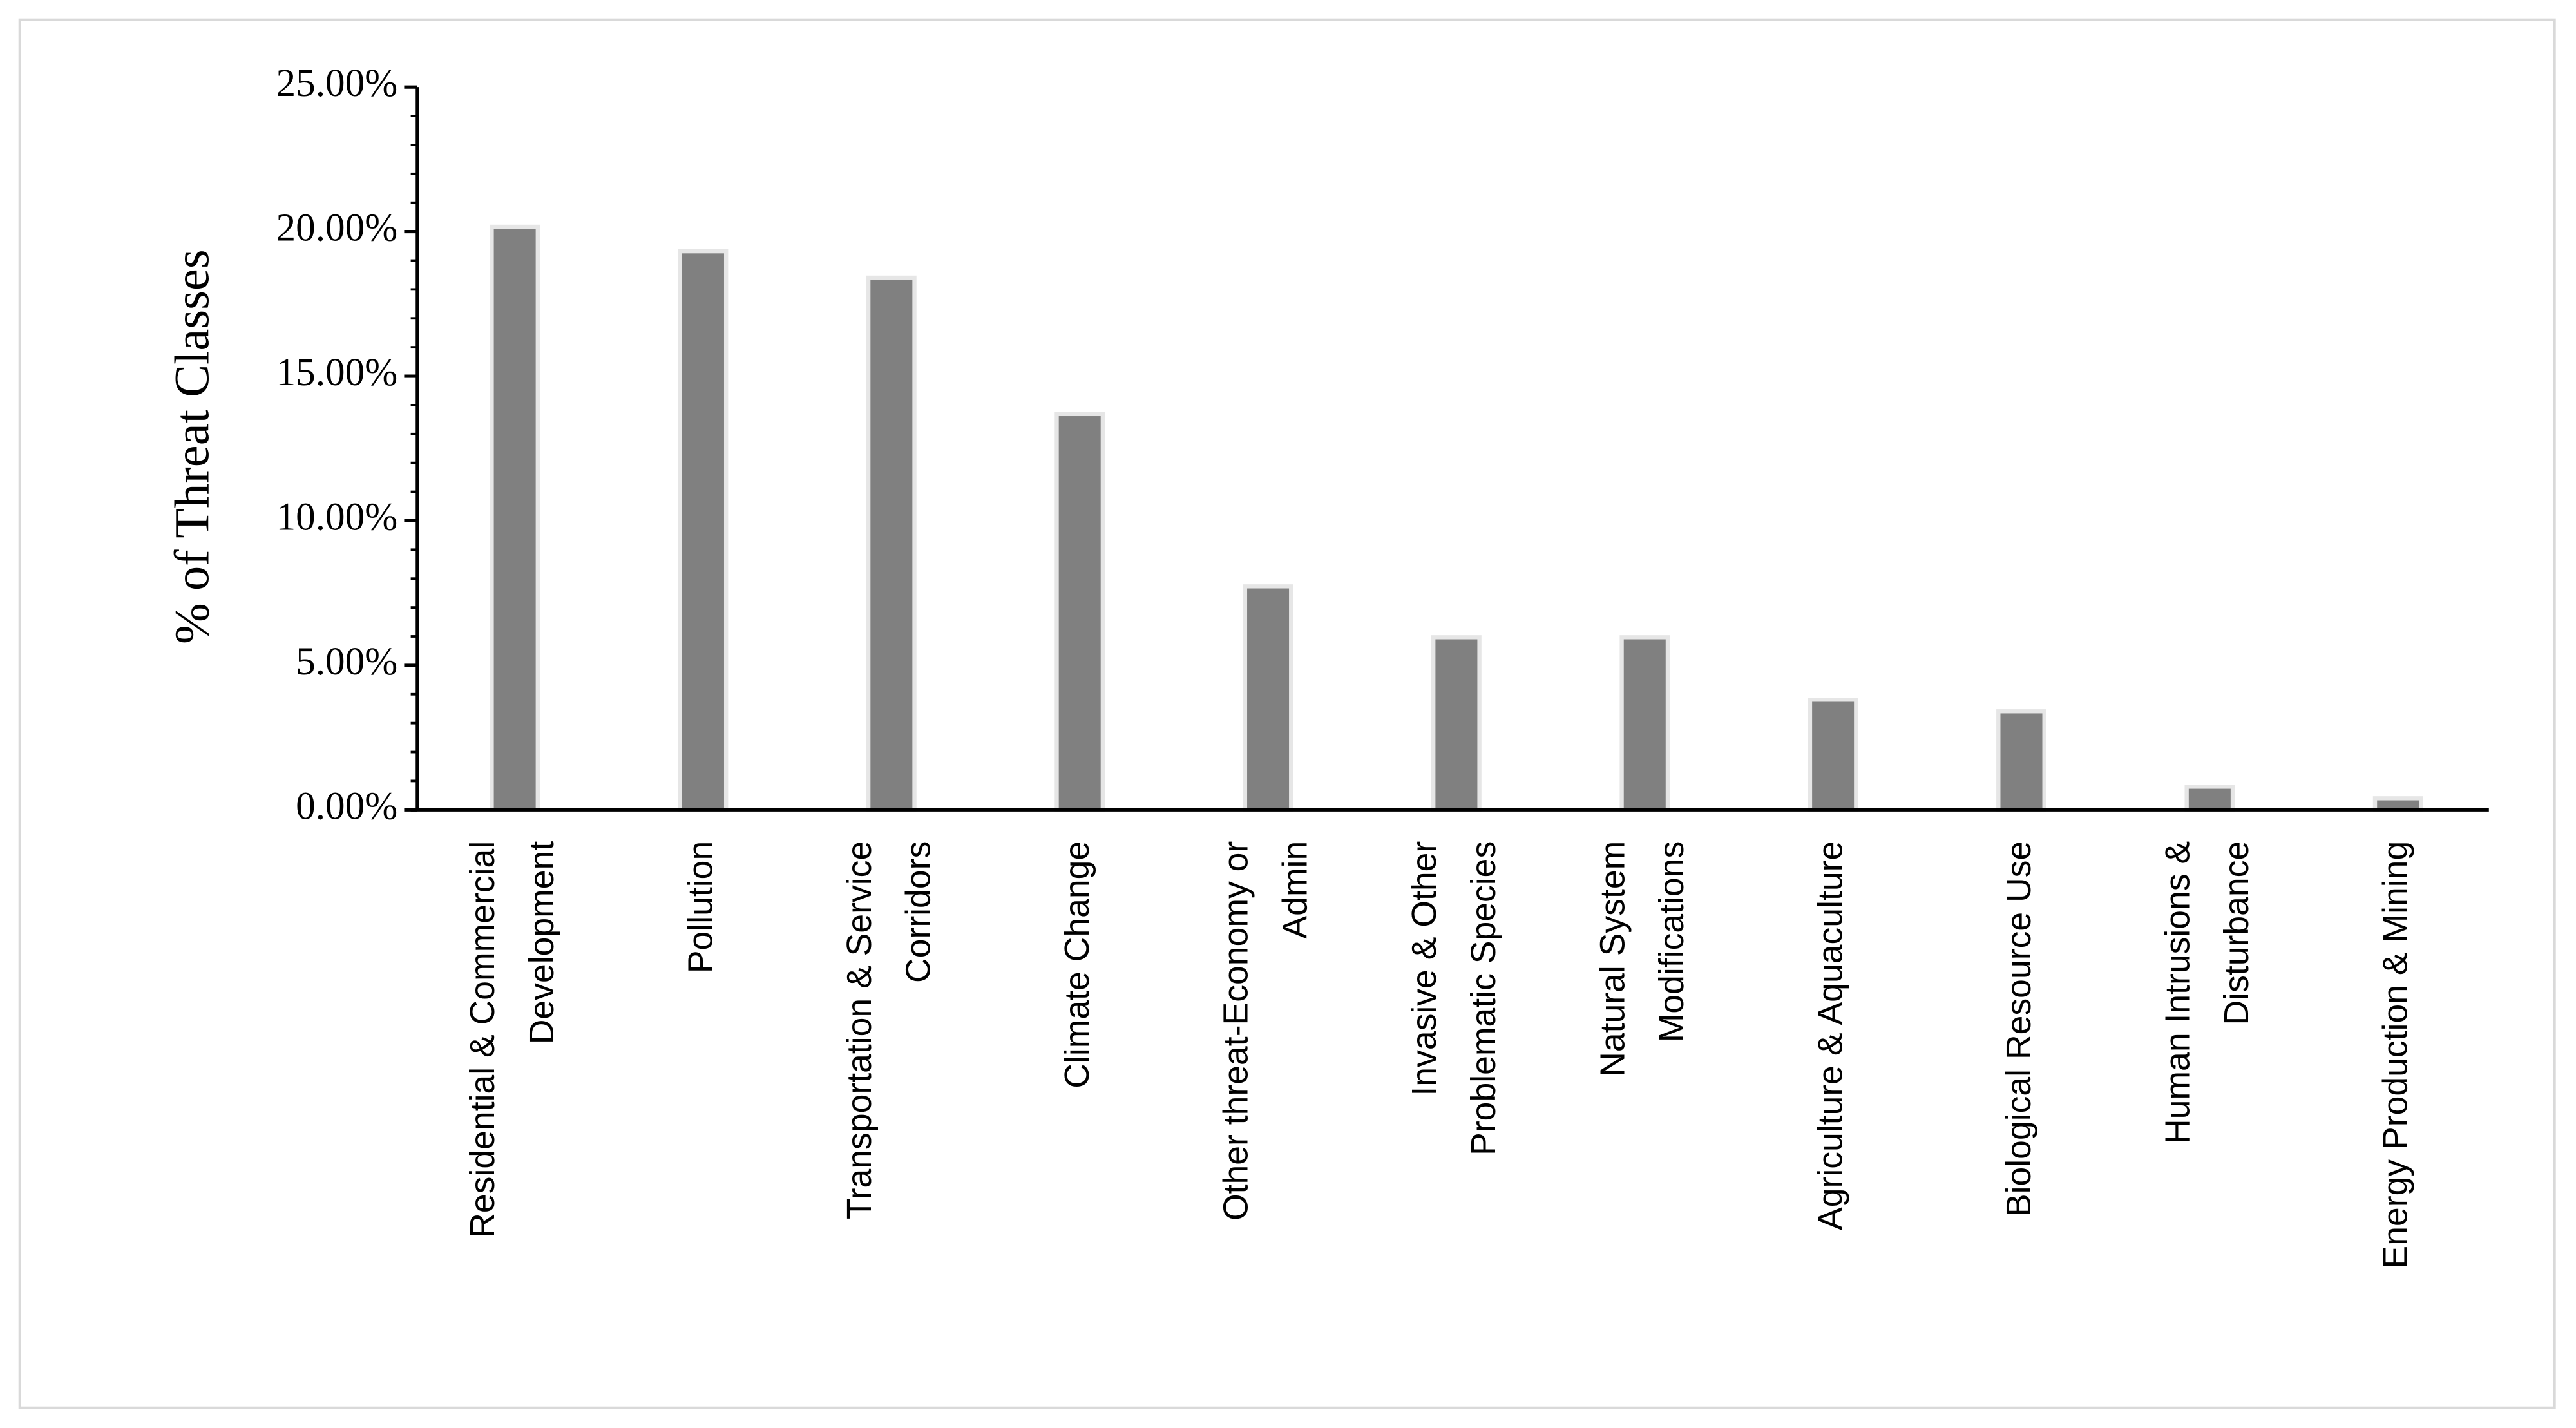  Describe the element at coordinates (2396, 1055) in the screenshot. I see `x-tick-label: Energy Production & Mining` at that location.